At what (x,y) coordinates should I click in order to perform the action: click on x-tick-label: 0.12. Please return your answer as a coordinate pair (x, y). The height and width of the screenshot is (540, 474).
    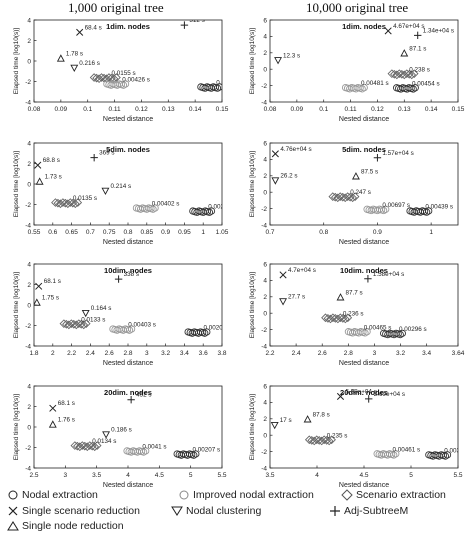
    Looking at the image, I should click on (377, 109).